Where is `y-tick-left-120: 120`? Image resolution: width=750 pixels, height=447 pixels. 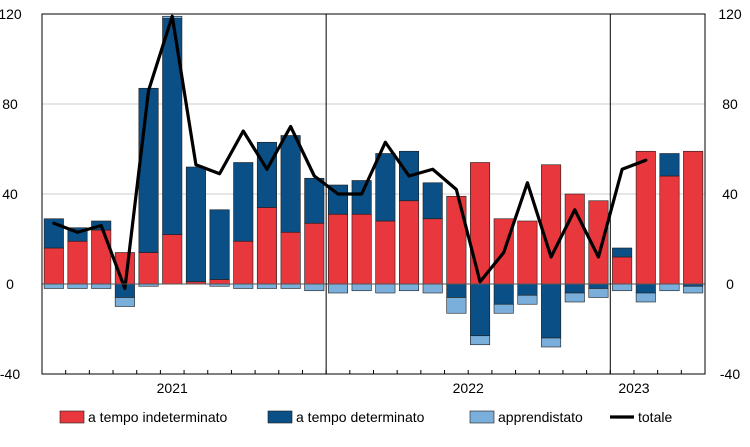 y-tick-left-120: 120 is located at coordinates (11, 14).